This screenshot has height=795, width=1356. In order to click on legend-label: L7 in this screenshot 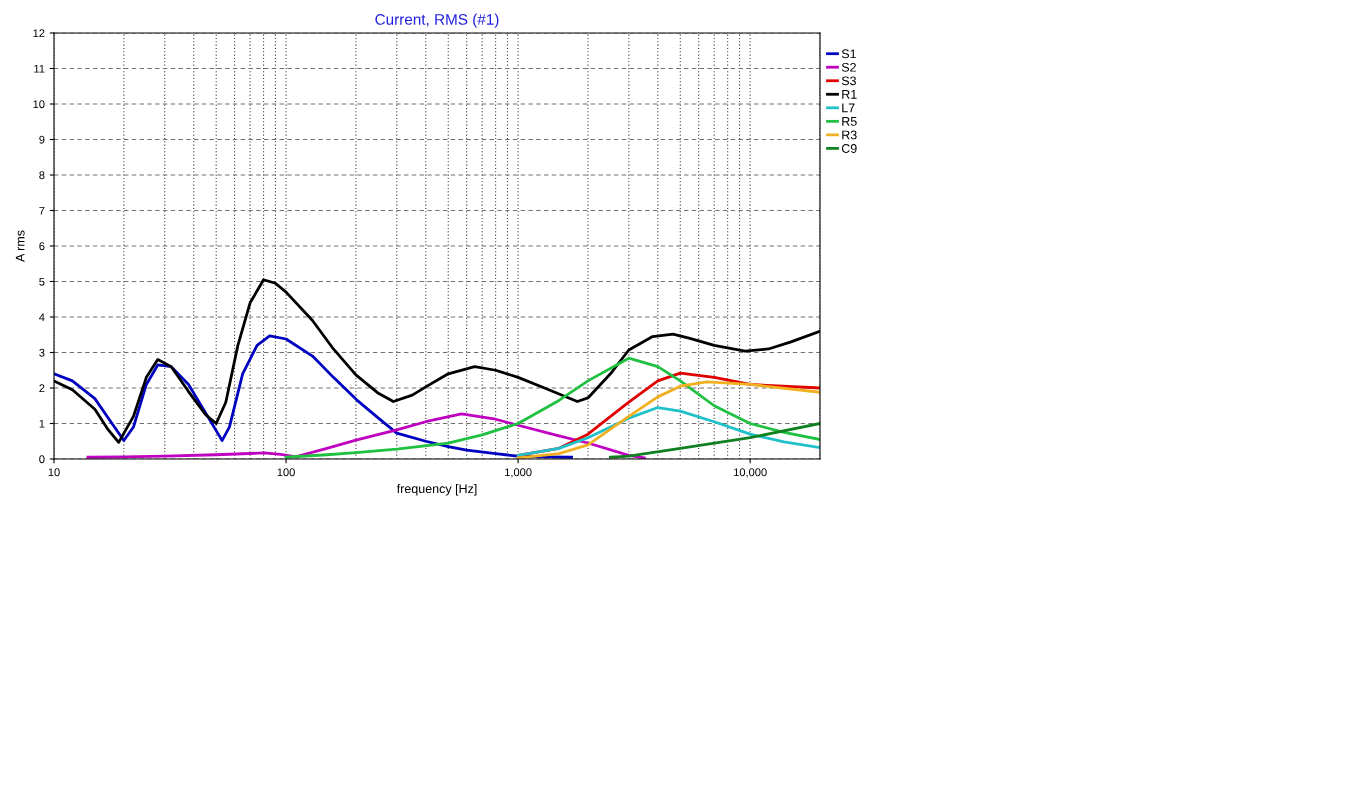, I will do `click(848, 108)`.